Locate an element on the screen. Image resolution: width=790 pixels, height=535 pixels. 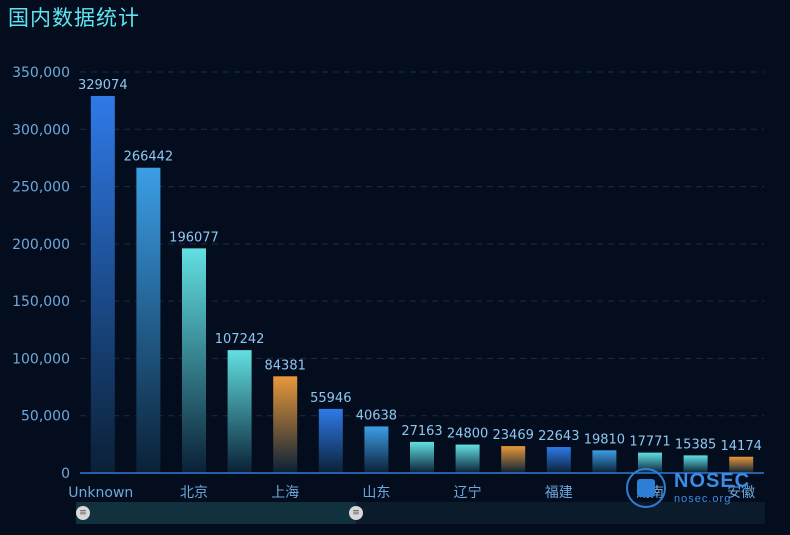
chart-title: 国内数据统计 is located at coordinates (74, 18).